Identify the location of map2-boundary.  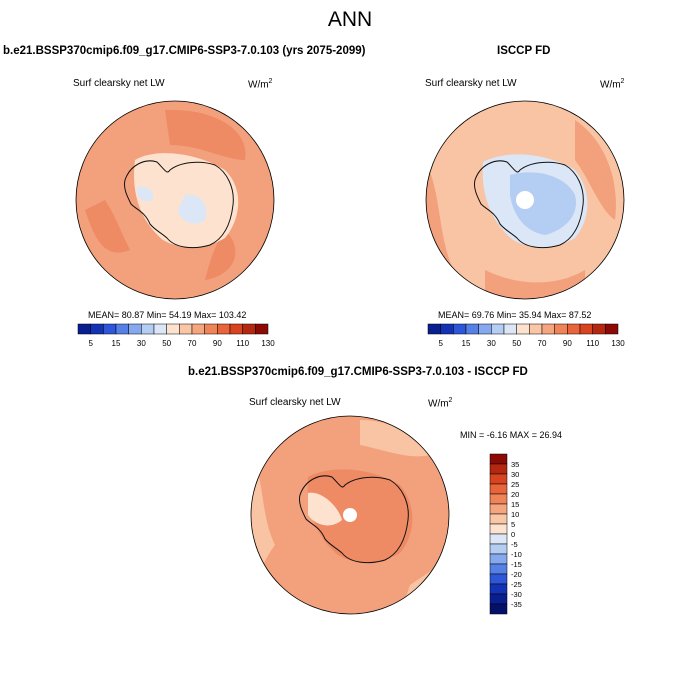
(525, 200).